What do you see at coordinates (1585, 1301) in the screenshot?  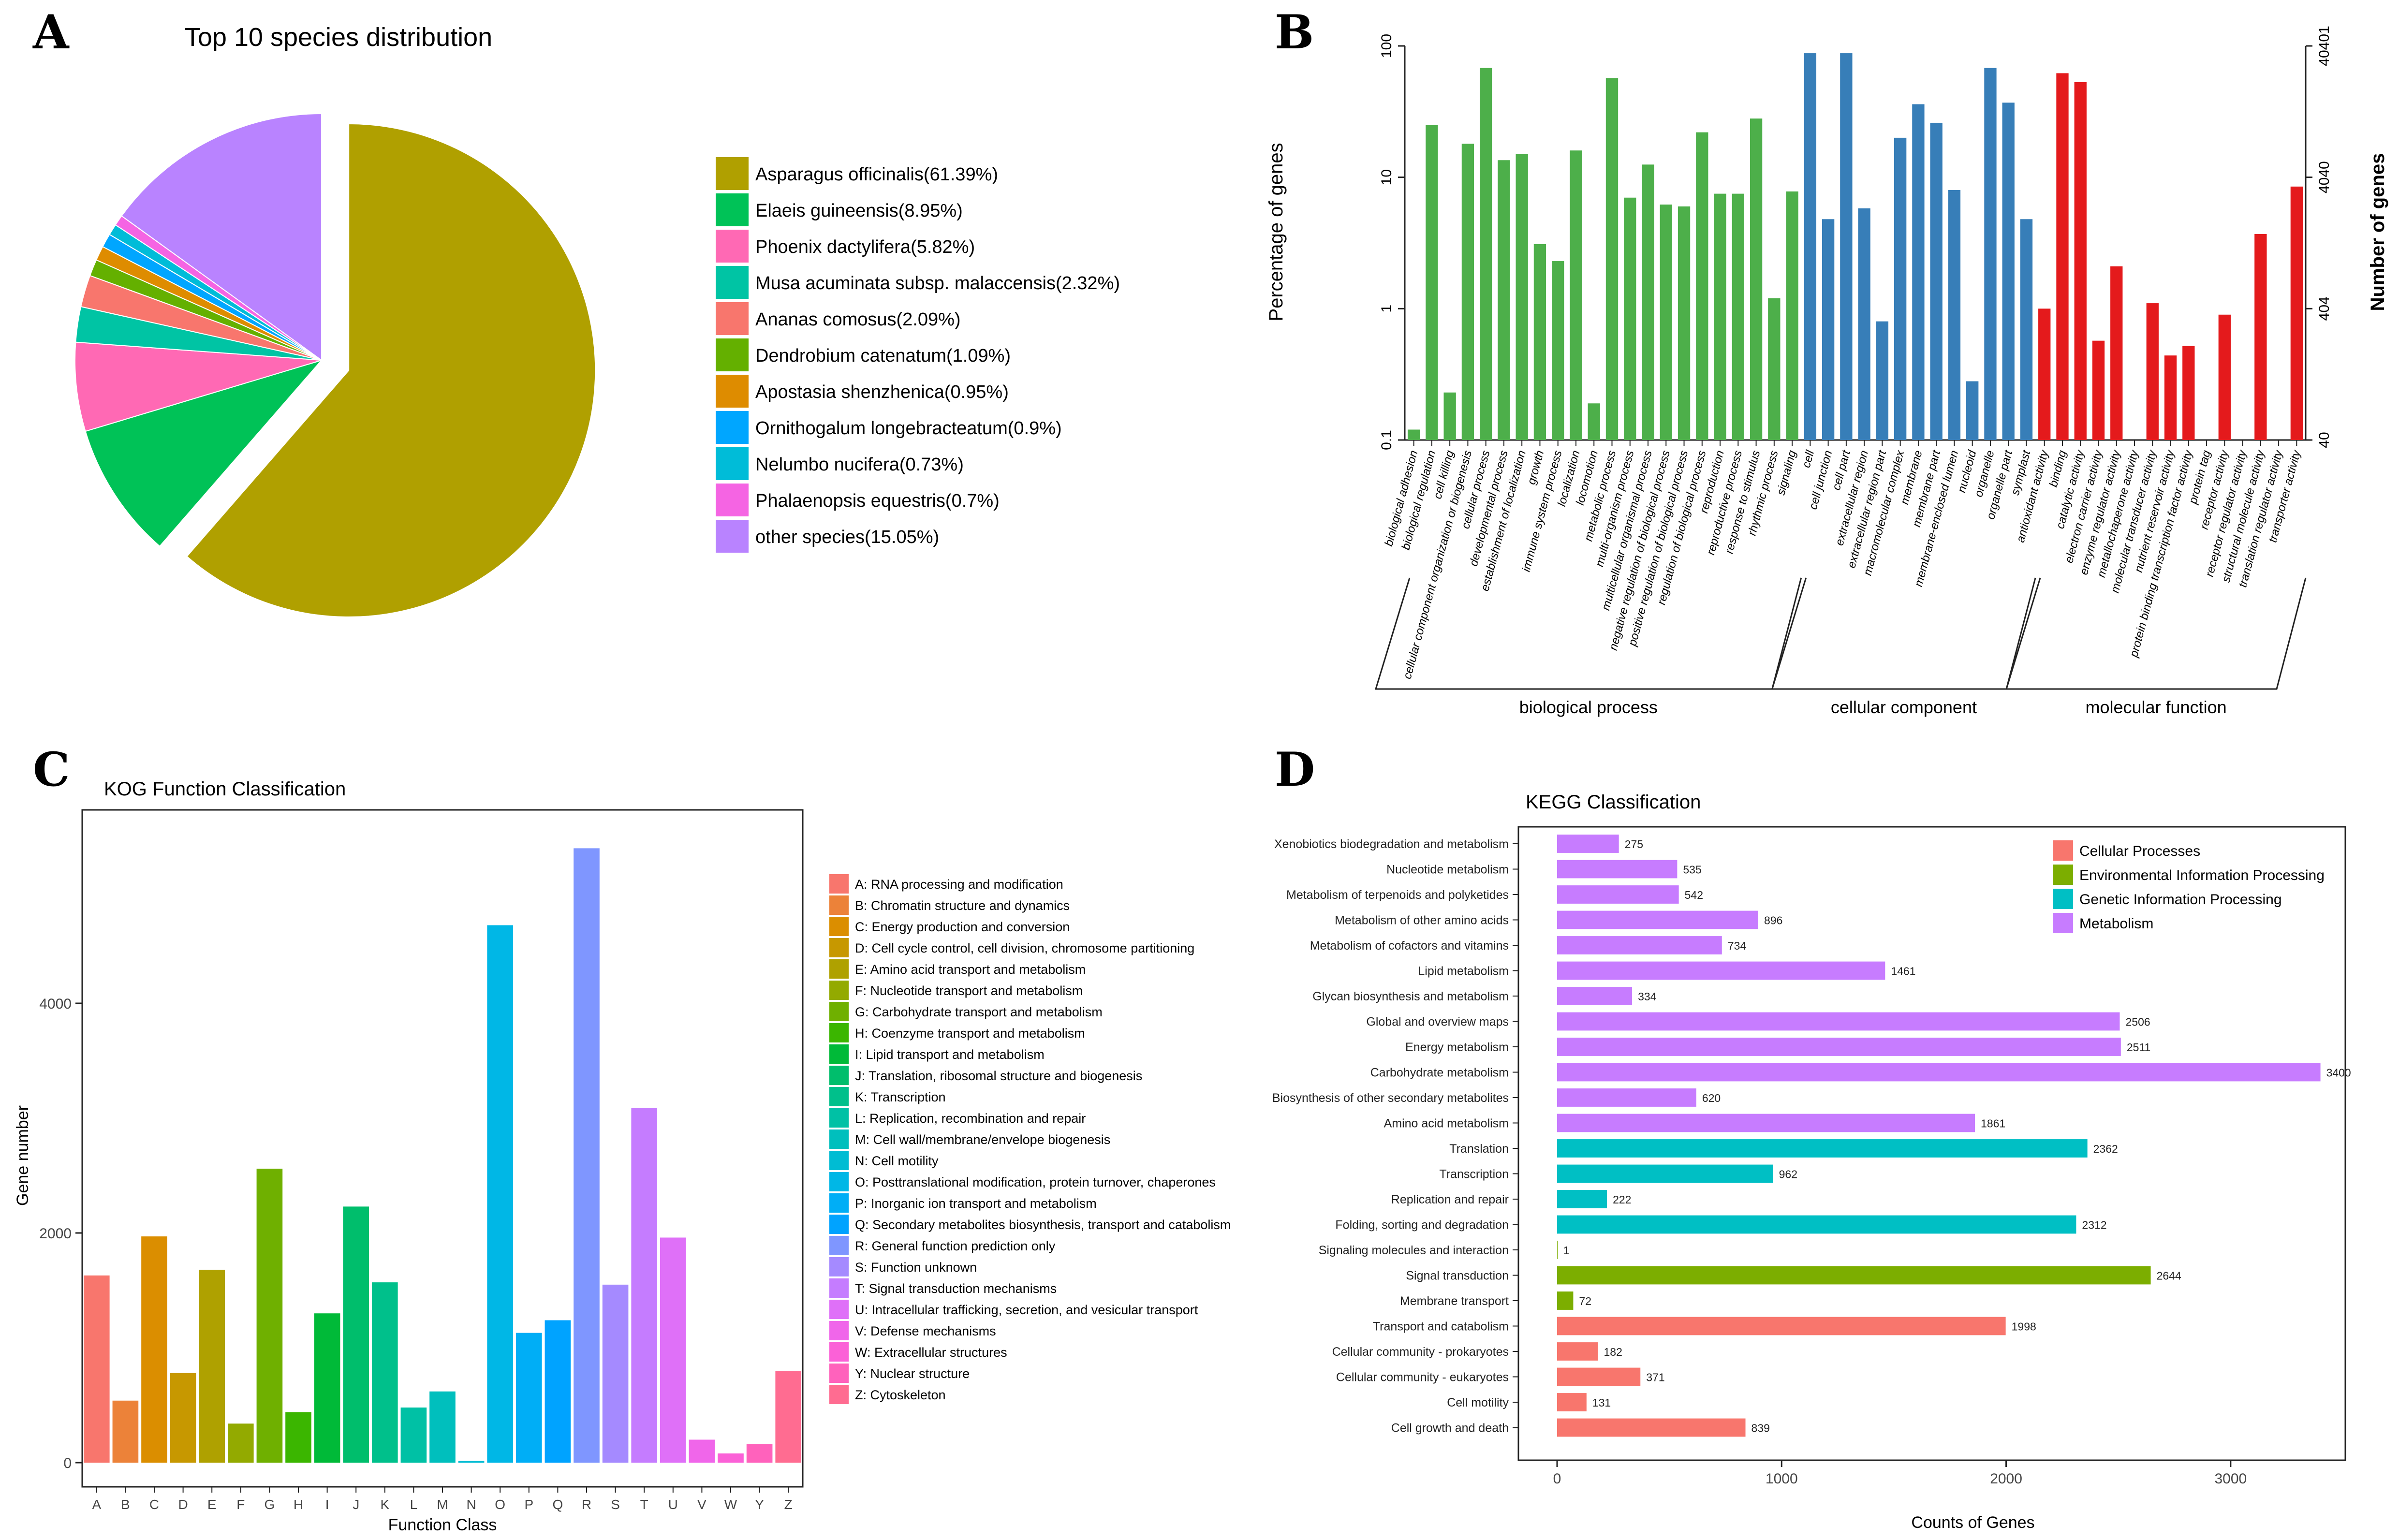 I see `kegg-value-label: 72` at bounding box center [1585, 1301].